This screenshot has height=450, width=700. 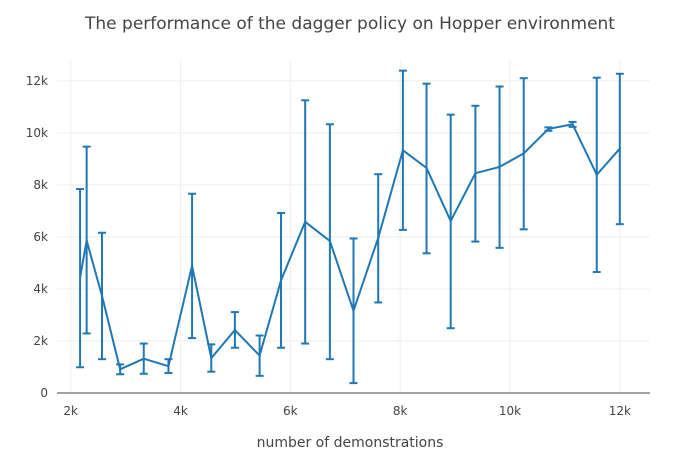 I want to click on y-tick-label: 4k, so click(x=40, y=289).